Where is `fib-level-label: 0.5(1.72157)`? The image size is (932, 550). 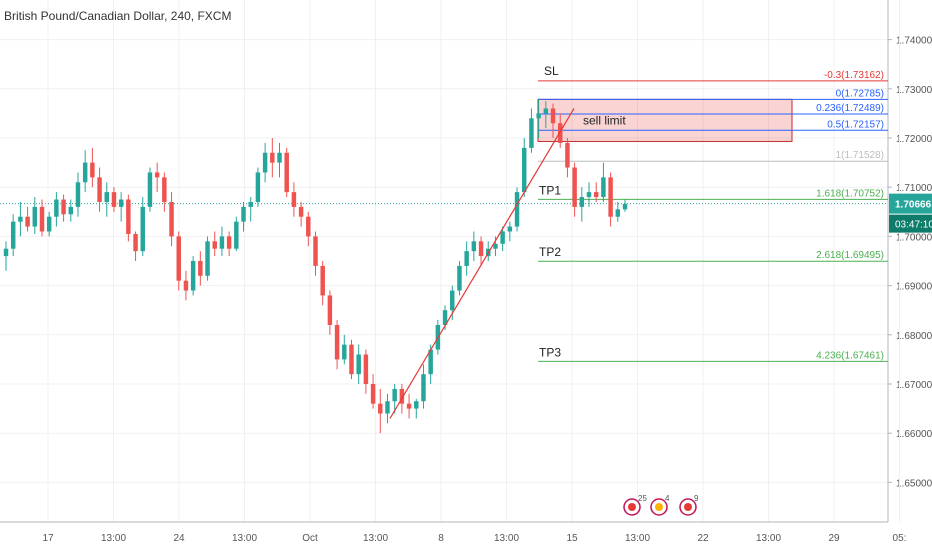
fib-level-label: 0.5(1.72157) is located at coordinates (855, 124).